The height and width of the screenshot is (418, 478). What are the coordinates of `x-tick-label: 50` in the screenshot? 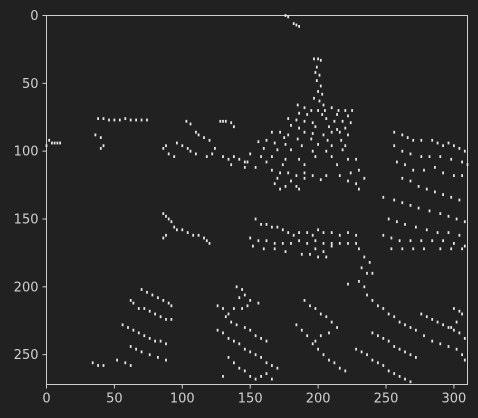 It's located at (114, 399).